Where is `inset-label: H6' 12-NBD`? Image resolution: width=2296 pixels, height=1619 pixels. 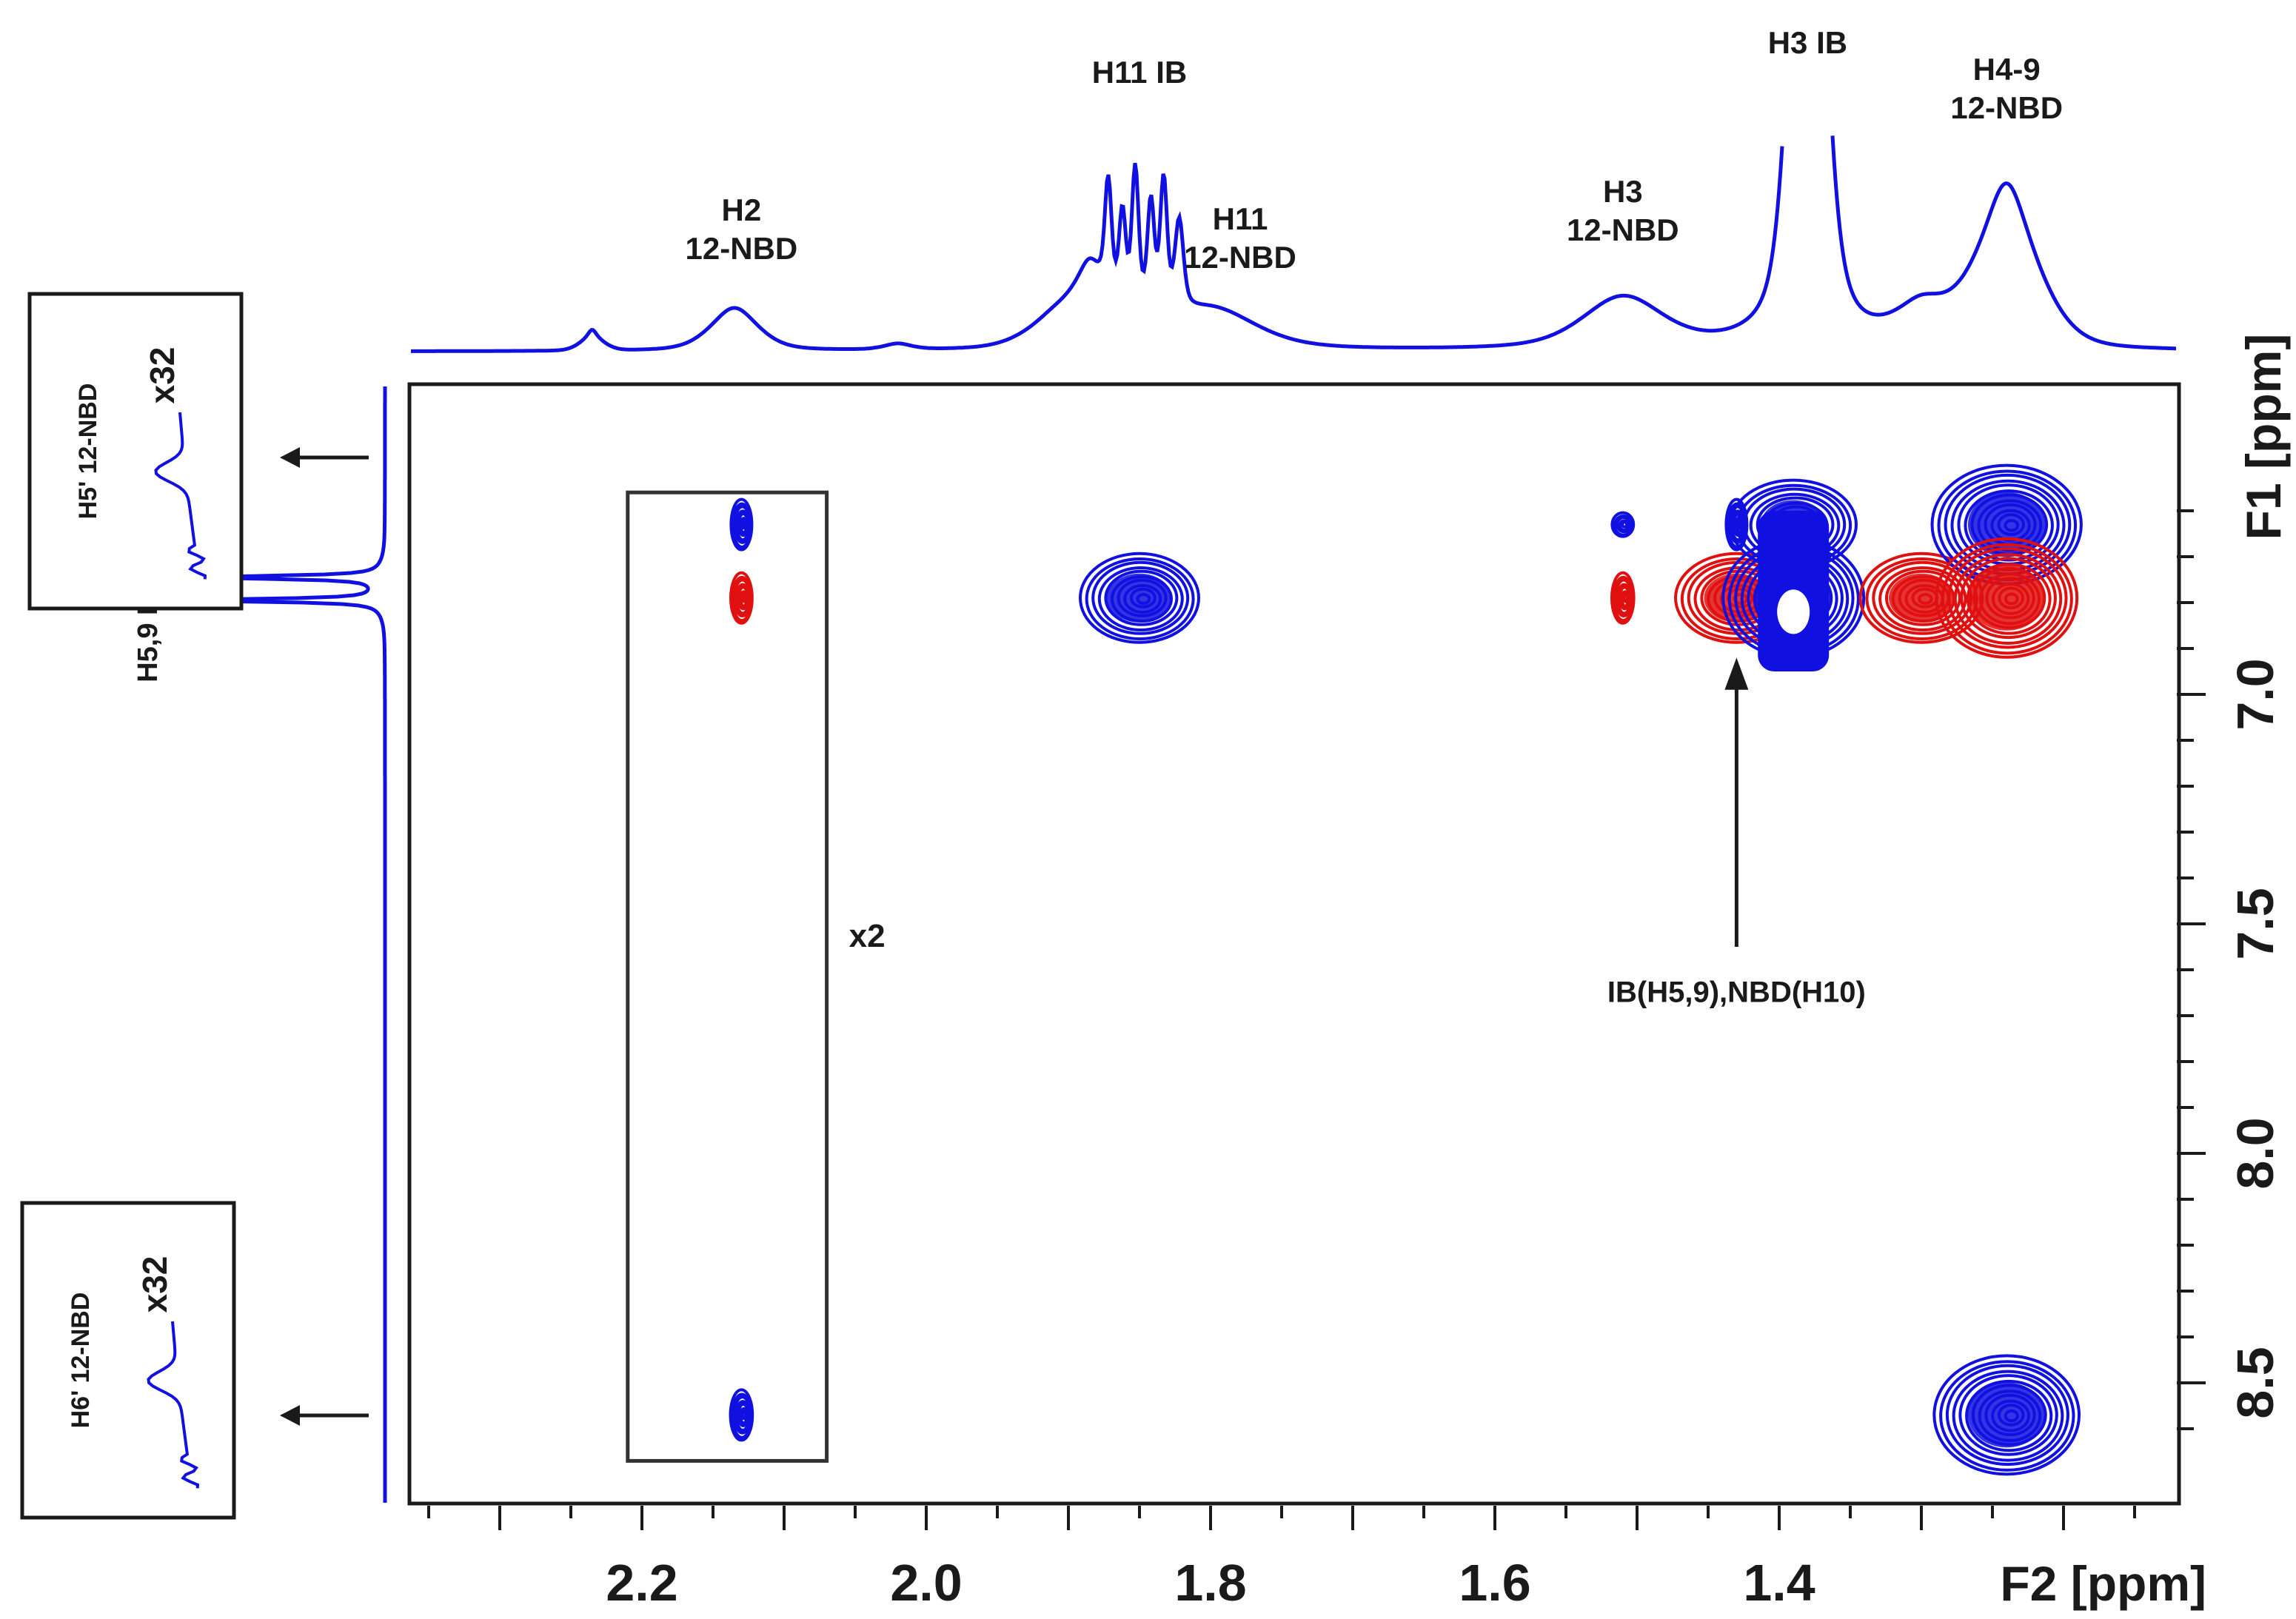 inset-label: H6' 12-NBD is located at coordinates (81, 1361).